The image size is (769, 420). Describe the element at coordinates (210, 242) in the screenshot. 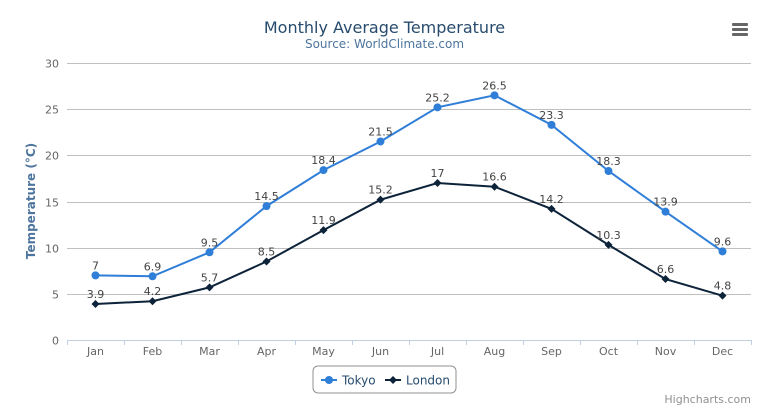

I see `data-label-tokyo: 9.5` at that location.